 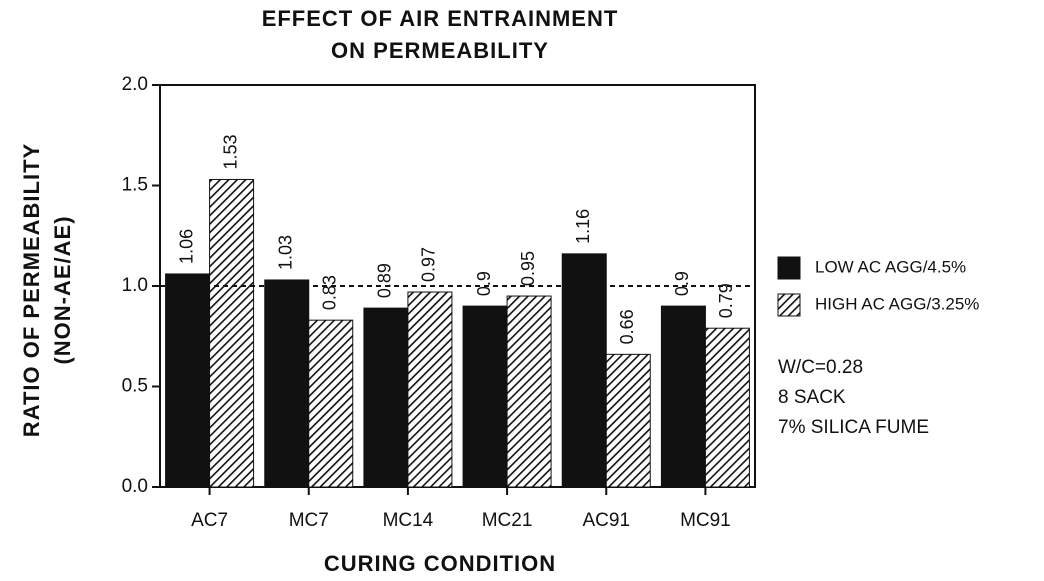 I want to click on note: 8 SACK, so click(x=812, y=397).